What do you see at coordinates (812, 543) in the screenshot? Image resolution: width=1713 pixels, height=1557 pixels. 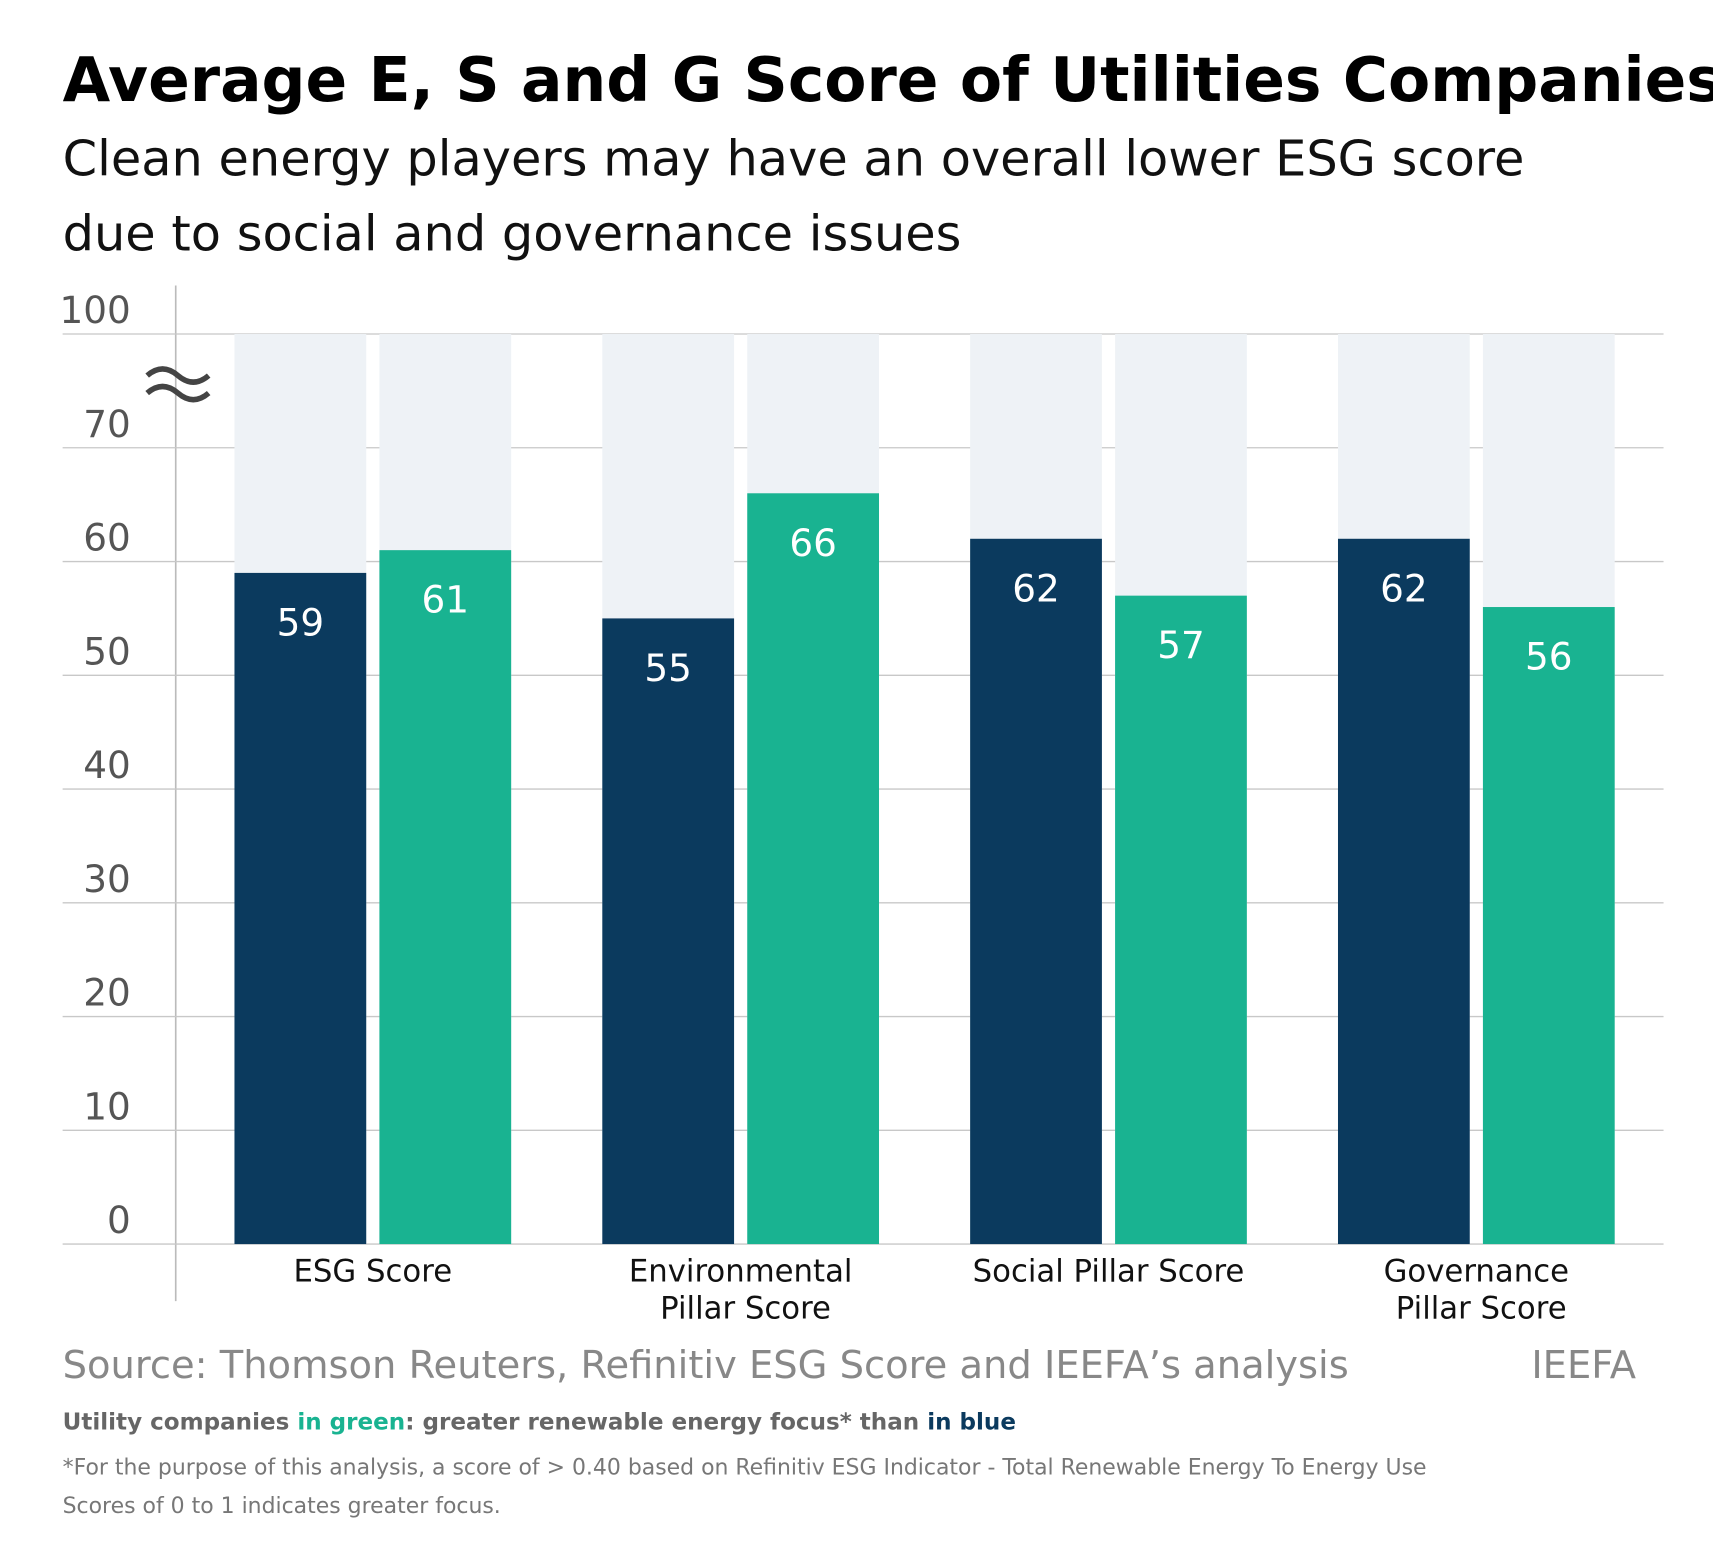 I see `value-label: 66` at bounding box center [812, 543].